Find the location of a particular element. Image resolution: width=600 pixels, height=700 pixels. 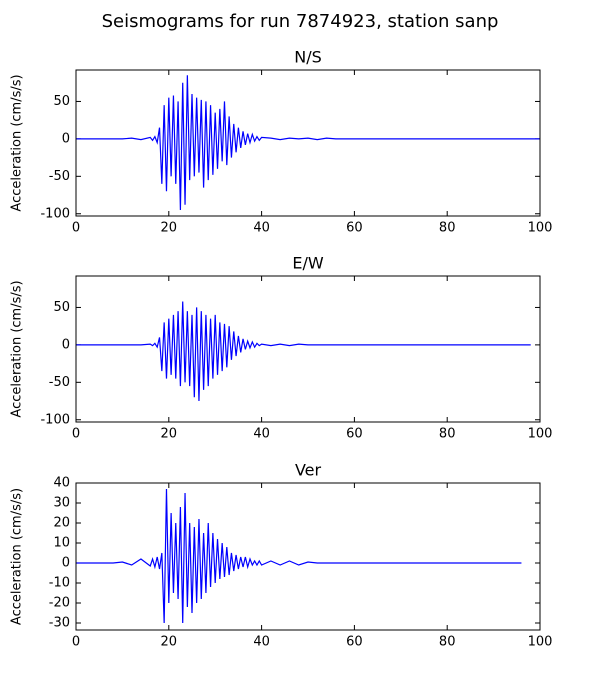

y-tick-label: 40 is located at coordinates (61, 483).